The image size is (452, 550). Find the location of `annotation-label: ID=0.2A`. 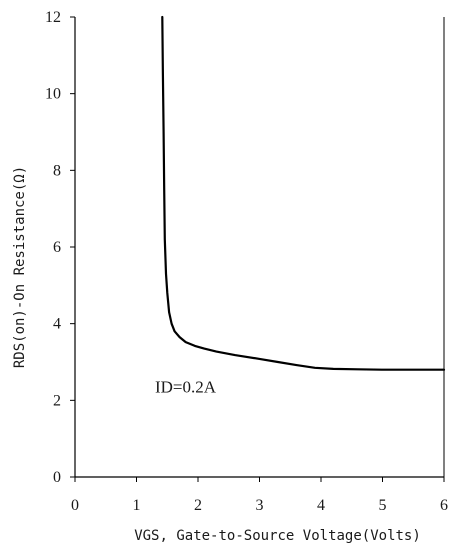

annotation-label: ID=0.2A is located at coordinates (186, 387).